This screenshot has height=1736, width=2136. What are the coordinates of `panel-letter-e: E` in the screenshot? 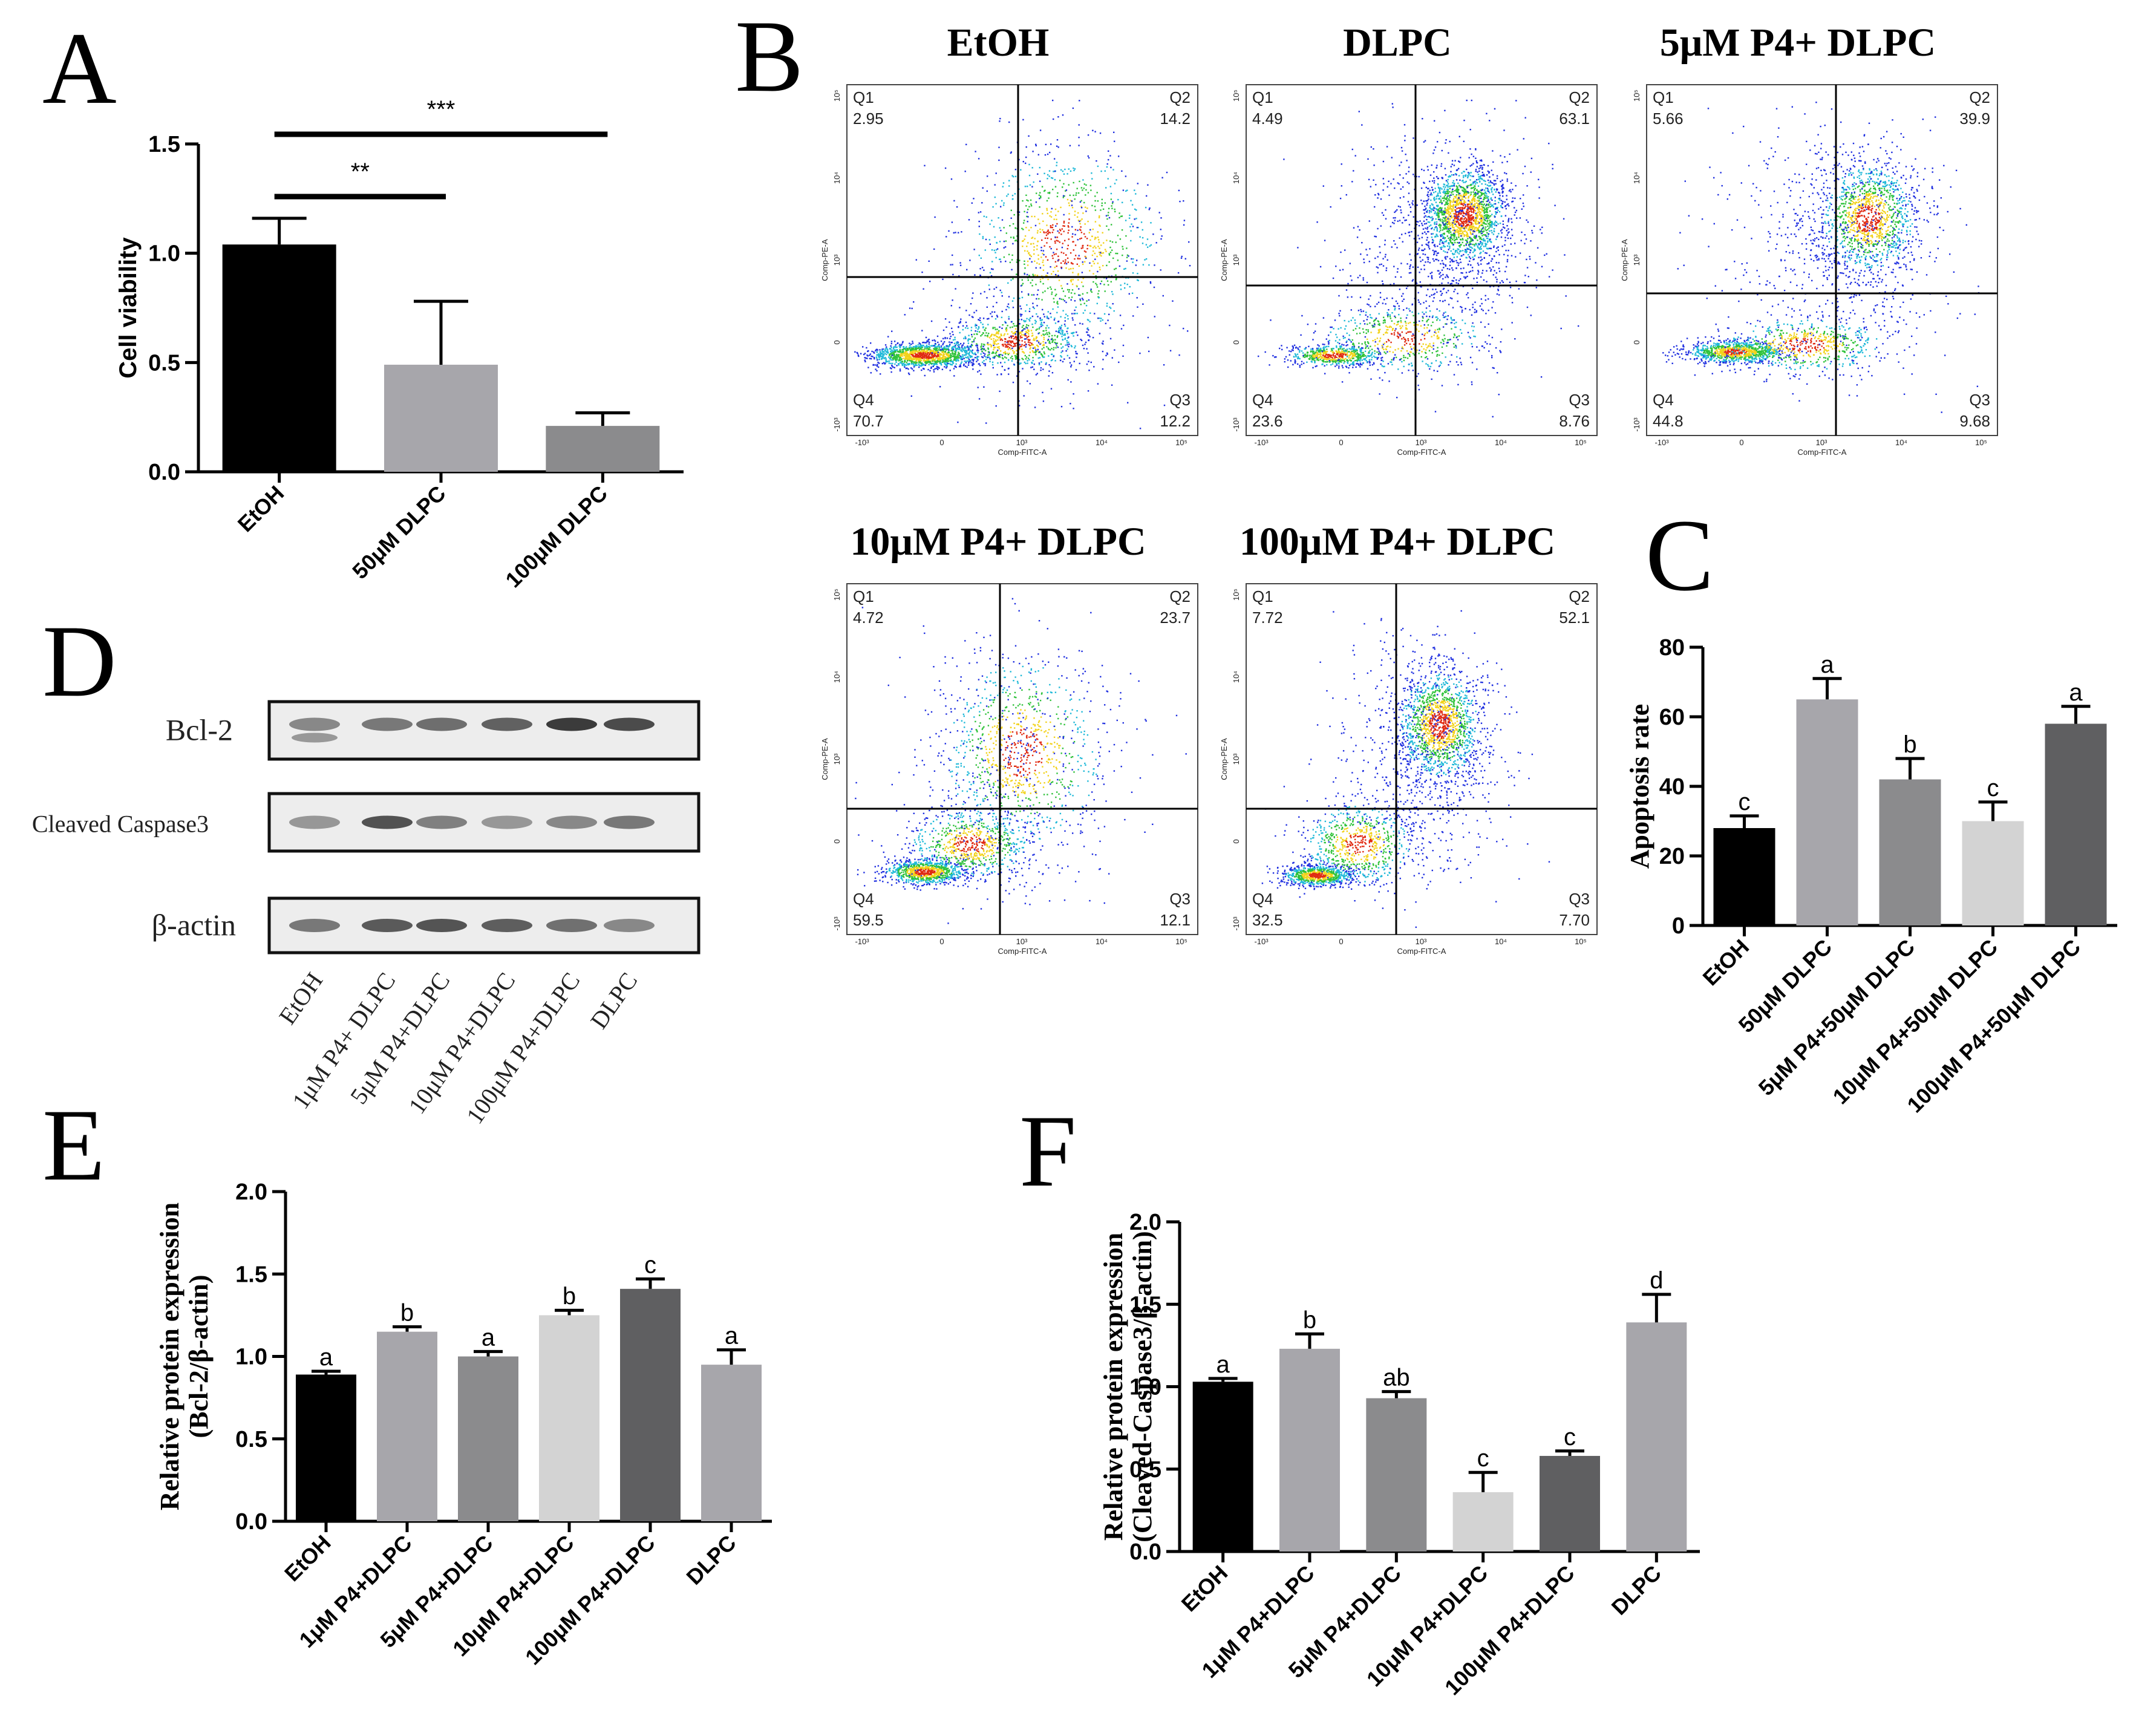 It's located at (73, 1145).